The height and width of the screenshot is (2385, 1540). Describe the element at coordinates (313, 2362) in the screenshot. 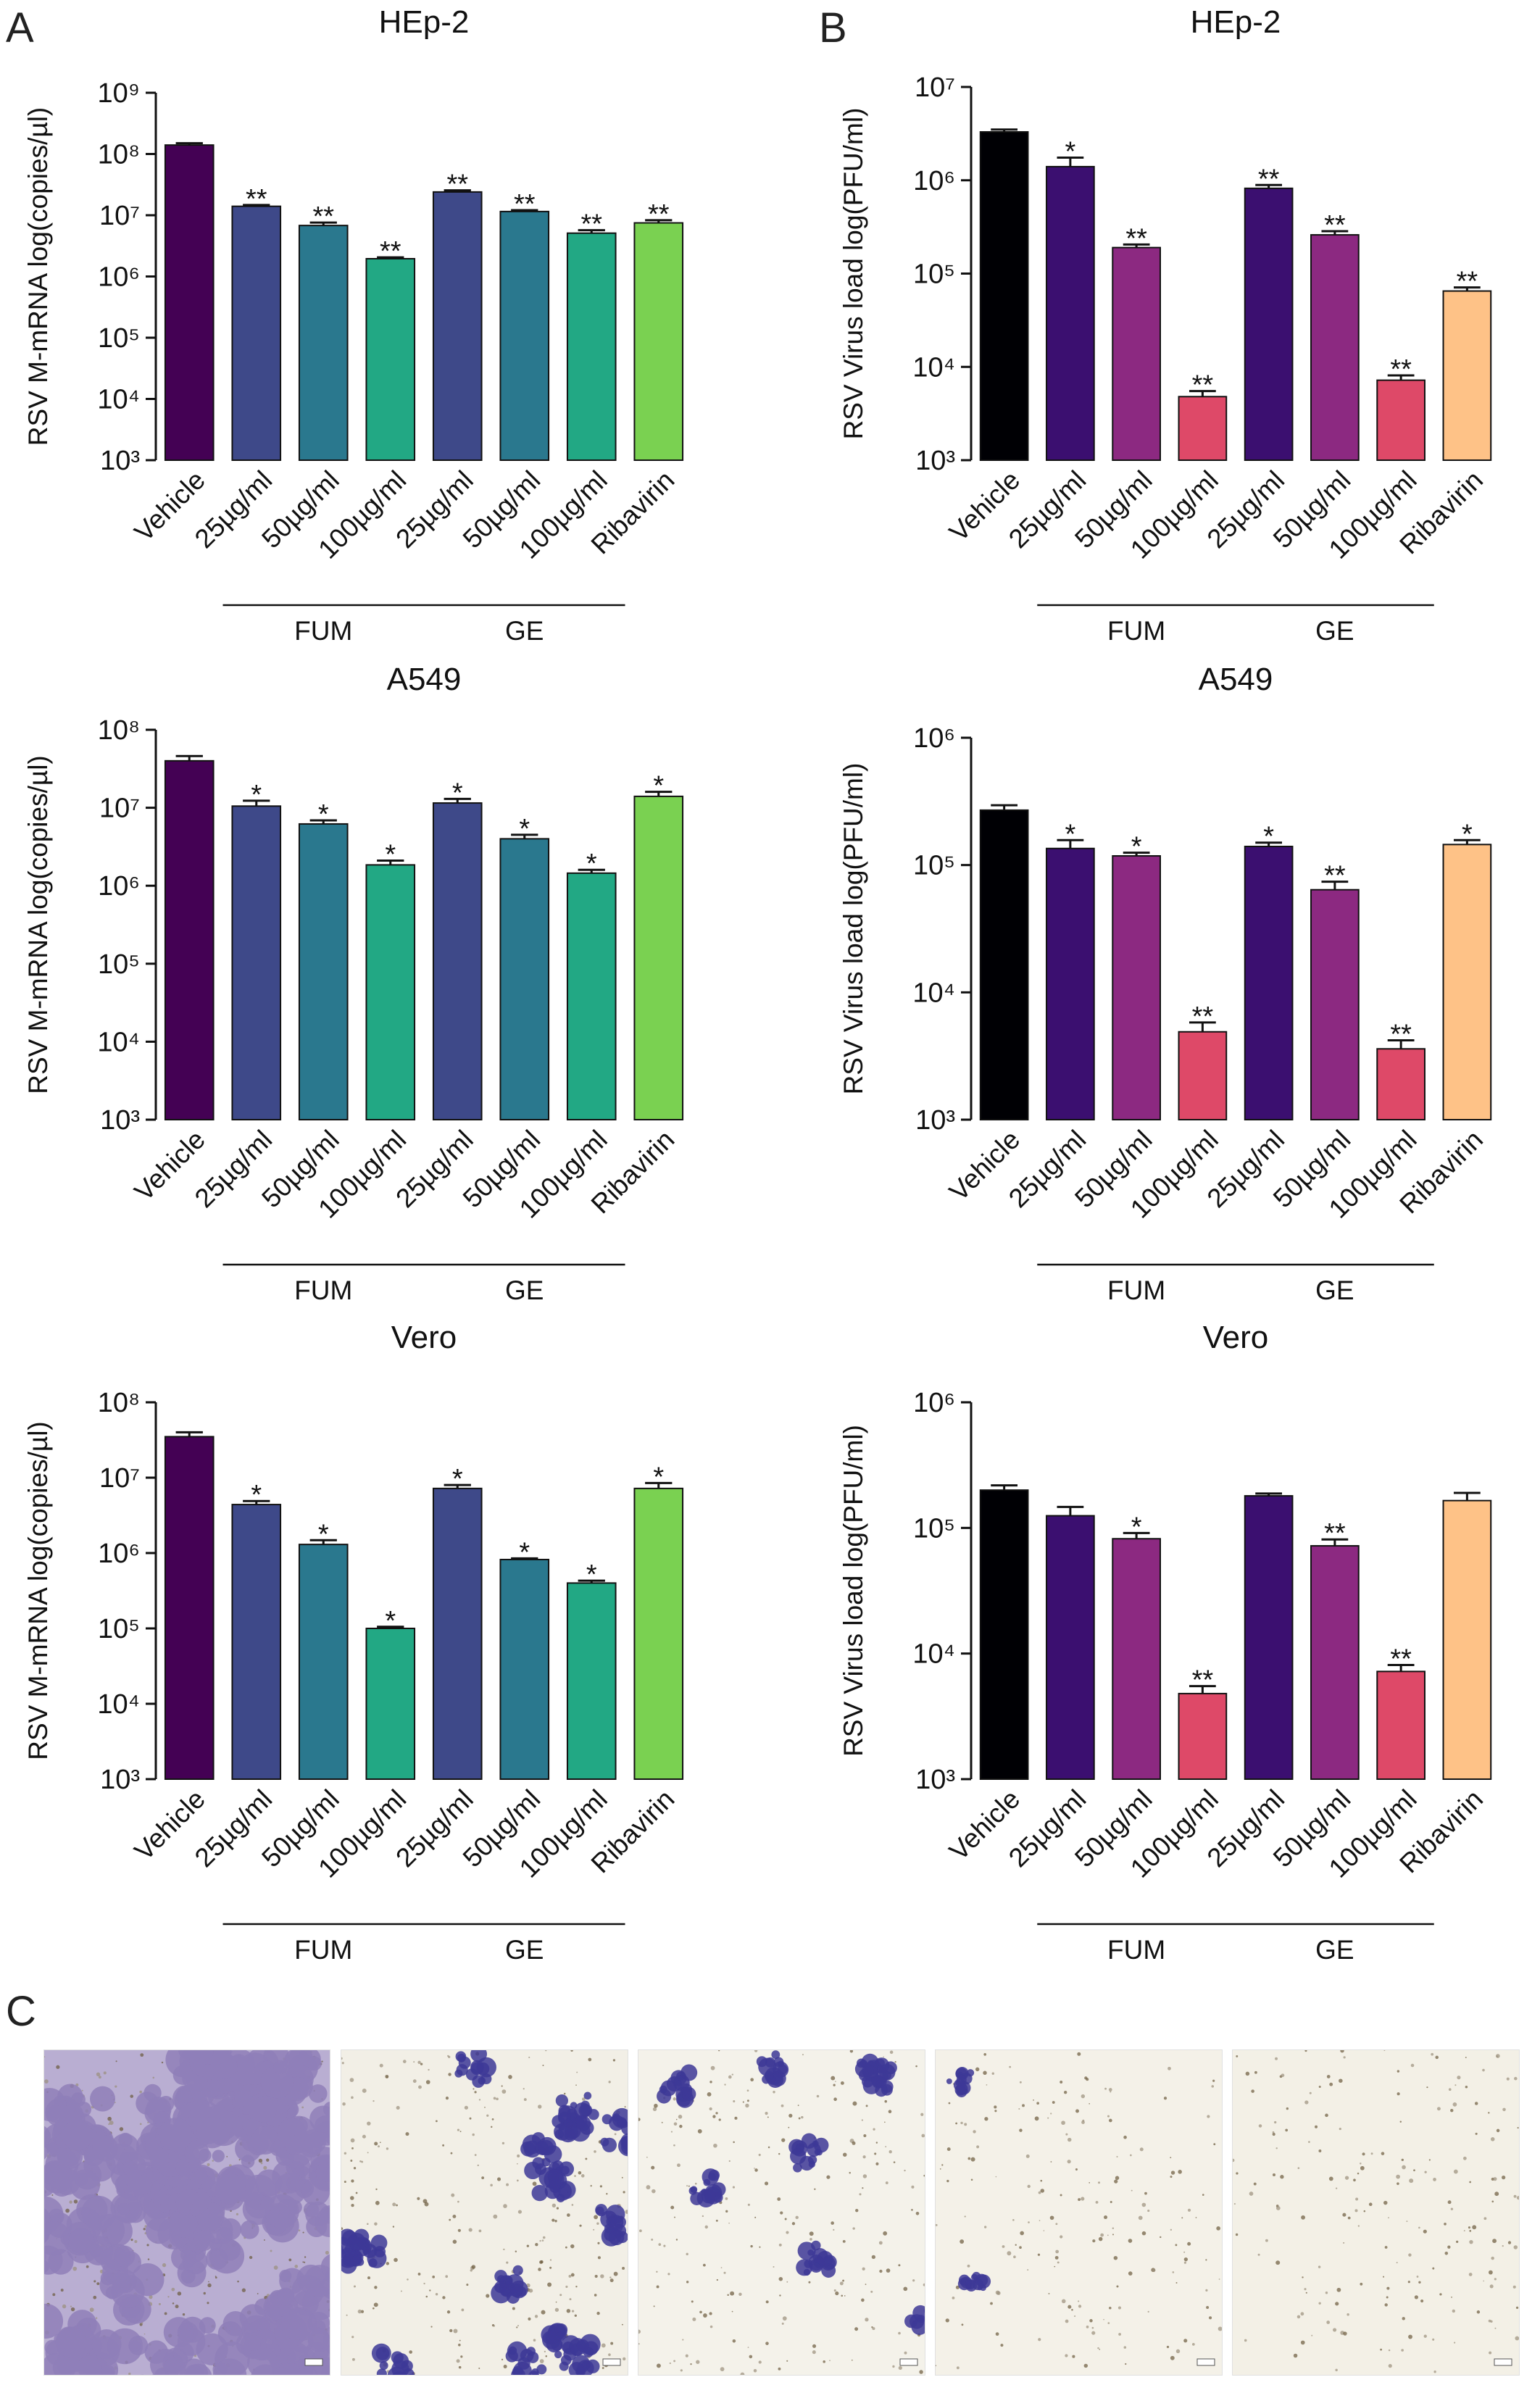

I see `scale-bar` at that location.